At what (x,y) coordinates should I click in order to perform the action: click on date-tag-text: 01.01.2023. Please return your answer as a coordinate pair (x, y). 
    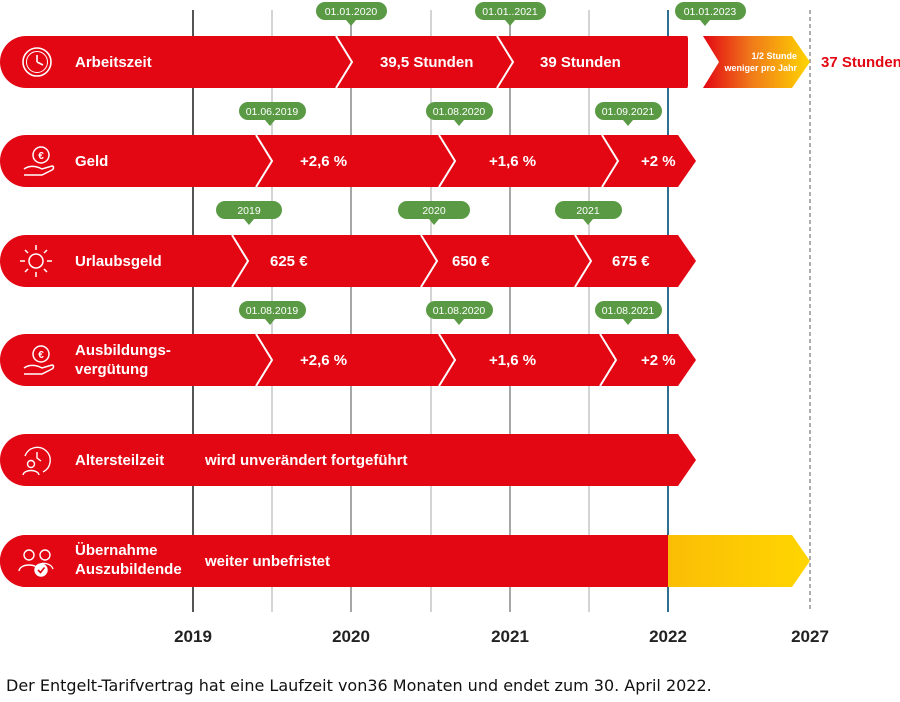
    Looking at the image, I should click on (710, 12).